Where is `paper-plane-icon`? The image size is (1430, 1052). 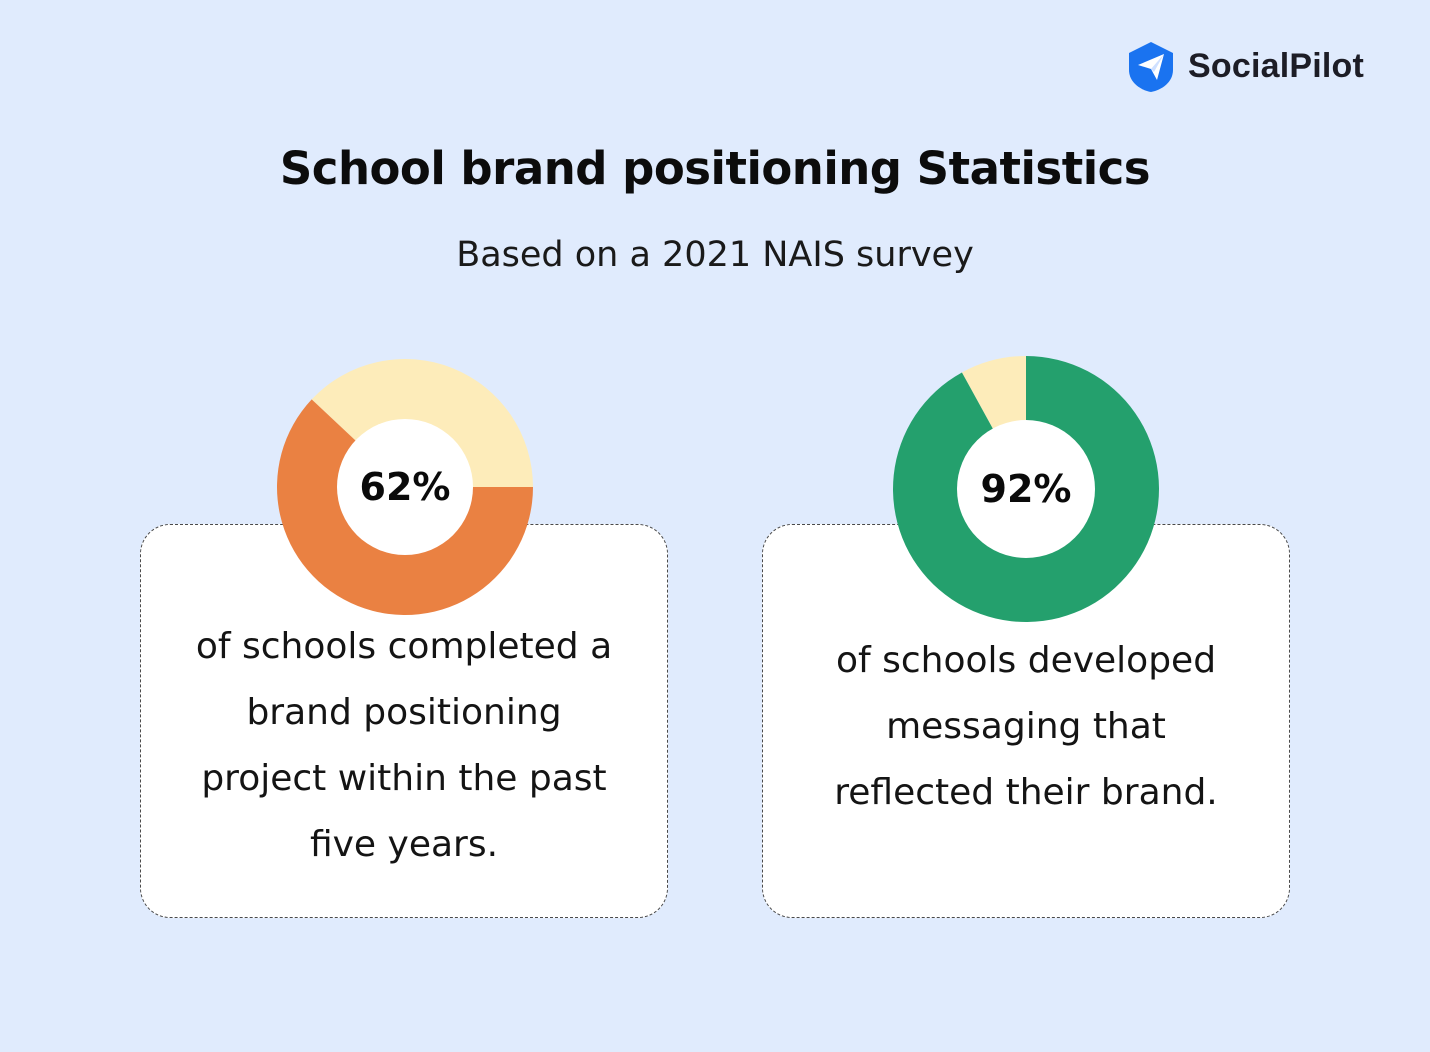 paper-plane-icon is located at coordinates (1151, 67).